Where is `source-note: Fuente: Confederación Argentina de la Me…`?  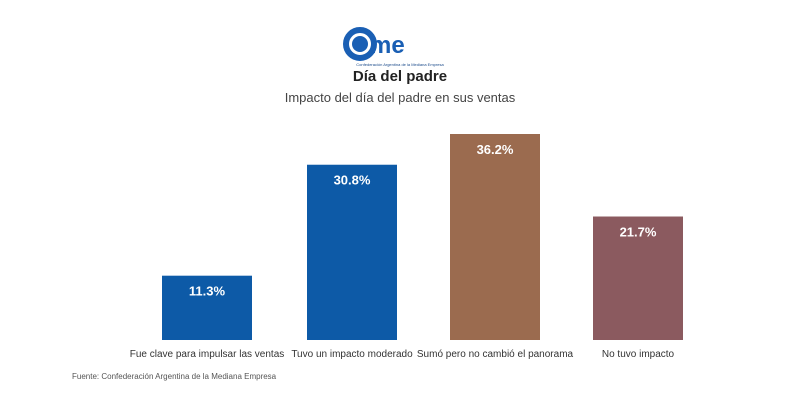 source-note: Fuente: Confederación Argentina de la Me… is located at coordinates (174, 376).